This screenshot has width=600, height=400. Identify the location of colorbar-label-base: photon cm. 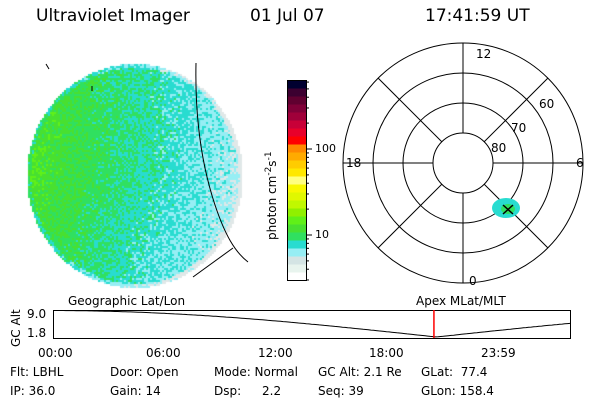
(272, 207).